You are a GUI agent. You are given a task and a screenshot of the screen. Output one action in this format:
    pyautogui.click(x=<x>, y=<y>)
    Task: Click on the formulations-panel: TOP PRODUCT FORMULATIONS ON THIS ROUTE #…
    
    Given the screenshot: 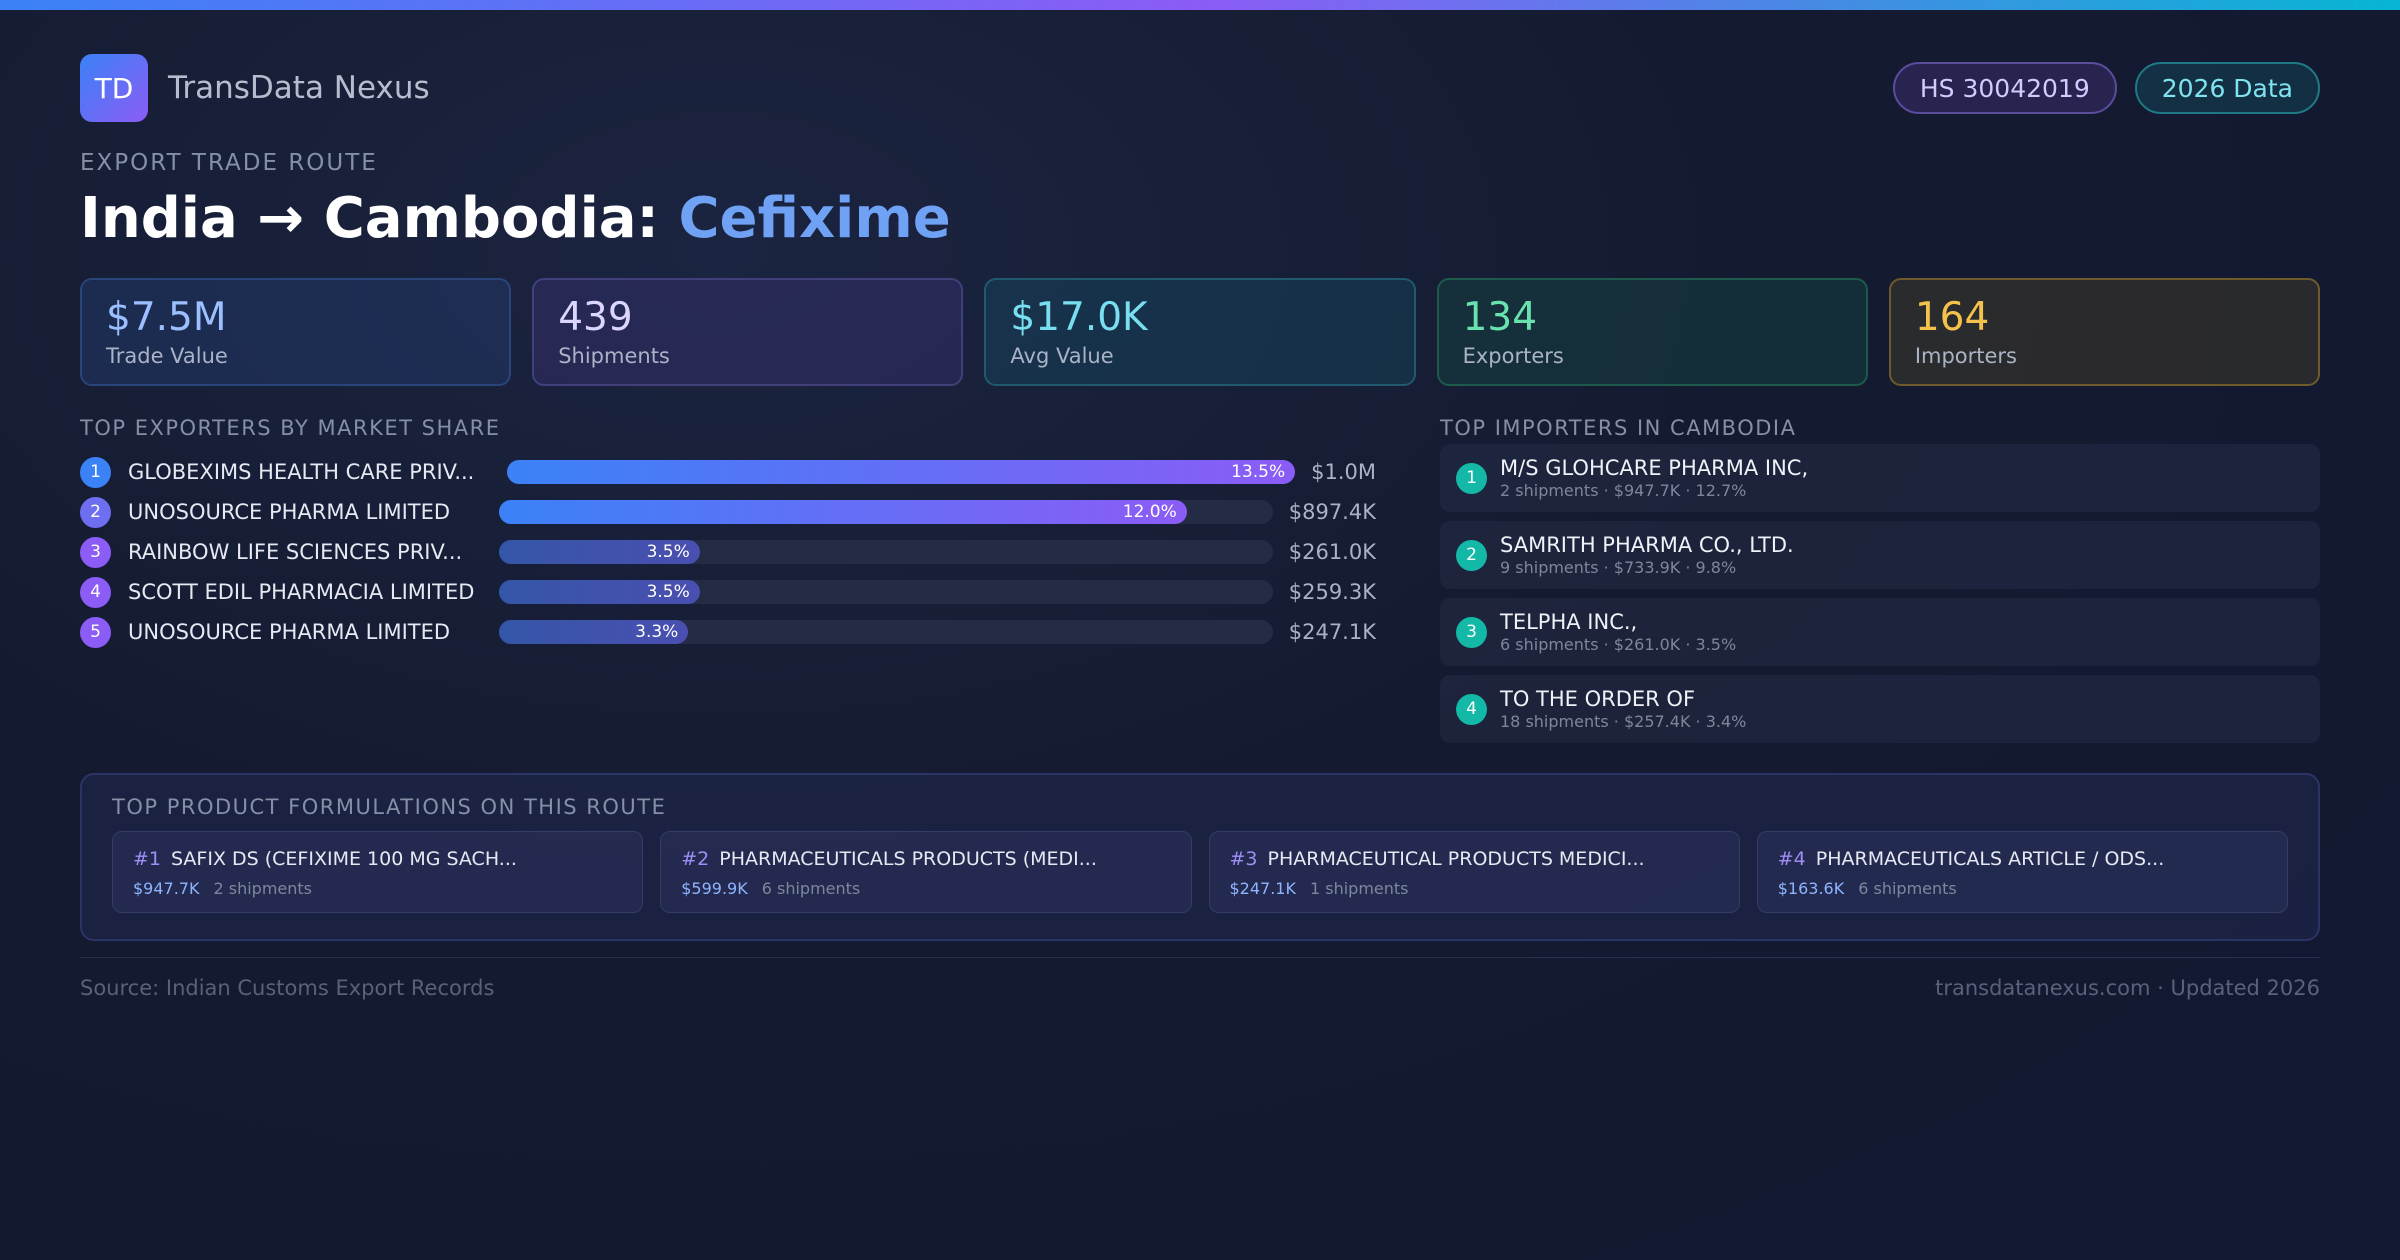 What is the action you would take?
    pyautogui.click(x=1200, y=857)
    